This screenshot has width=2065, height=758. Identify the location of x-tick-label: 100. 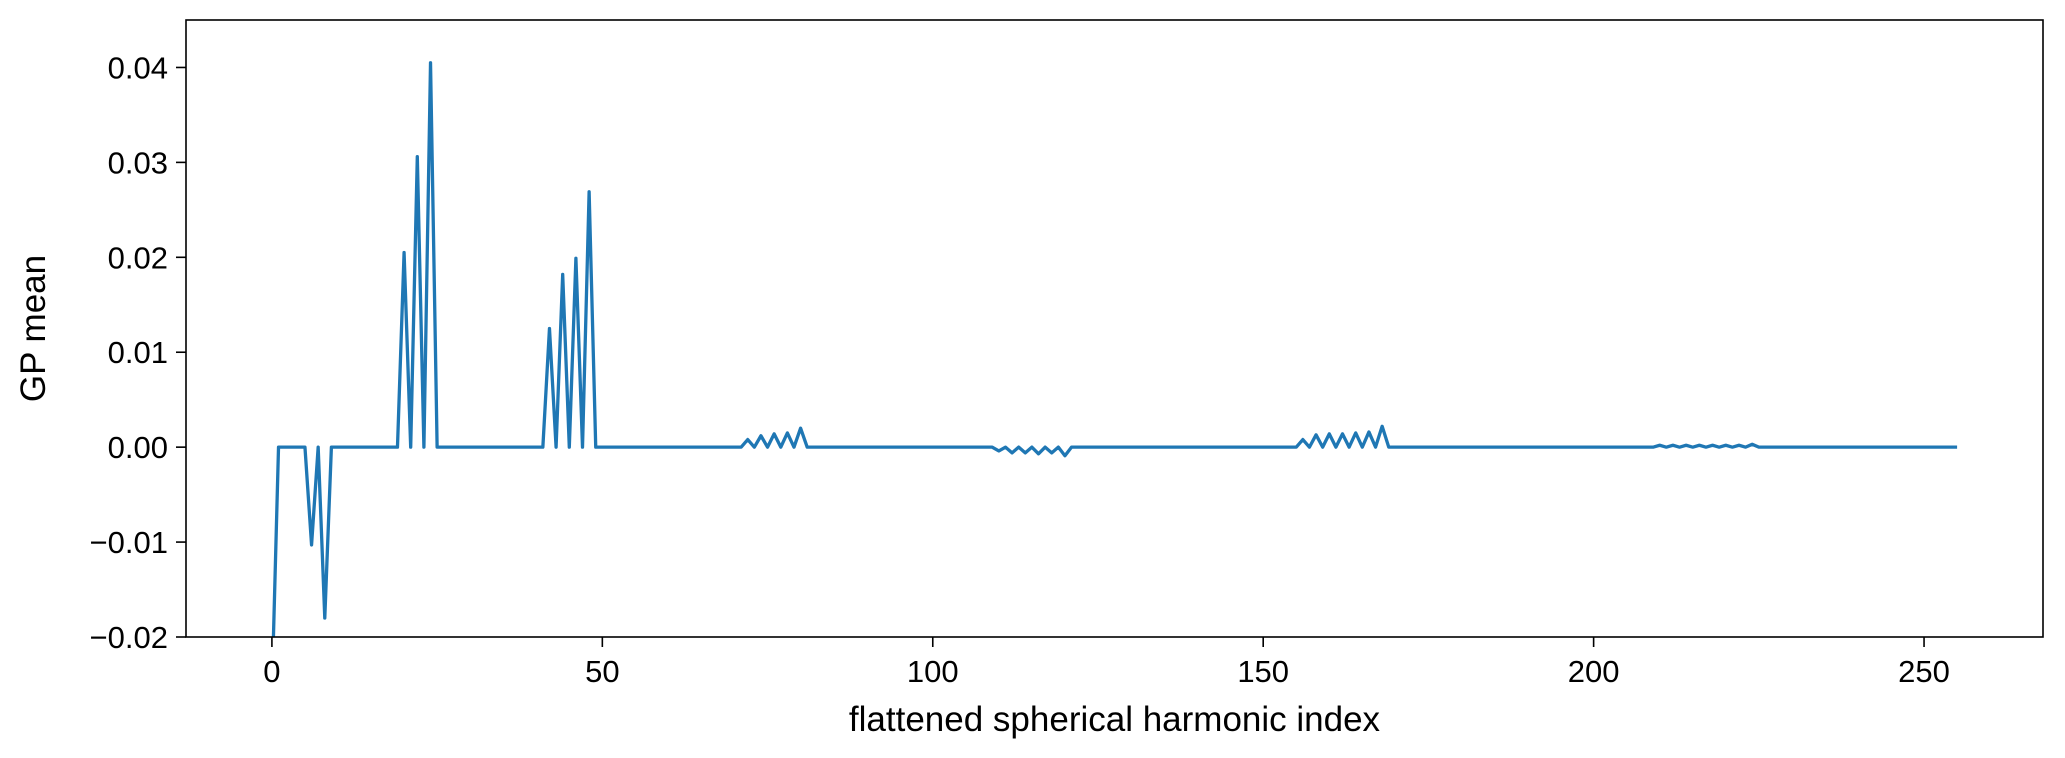
(933, 671).